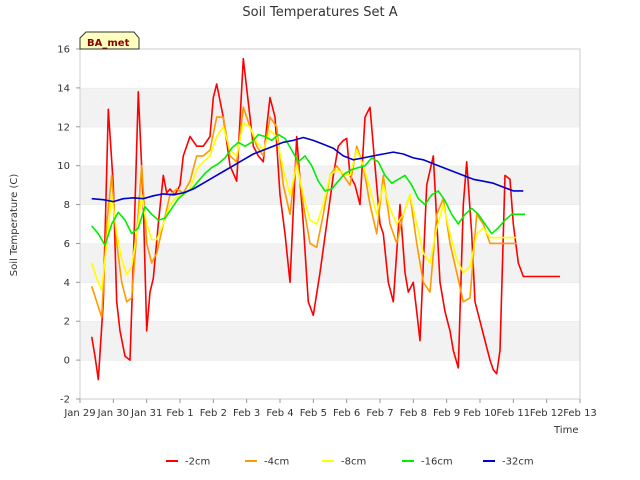 The height and width of the screenshot is (480, 640). I want to click on y-axis-label: Soil Temperature (C), so click(14, 225).